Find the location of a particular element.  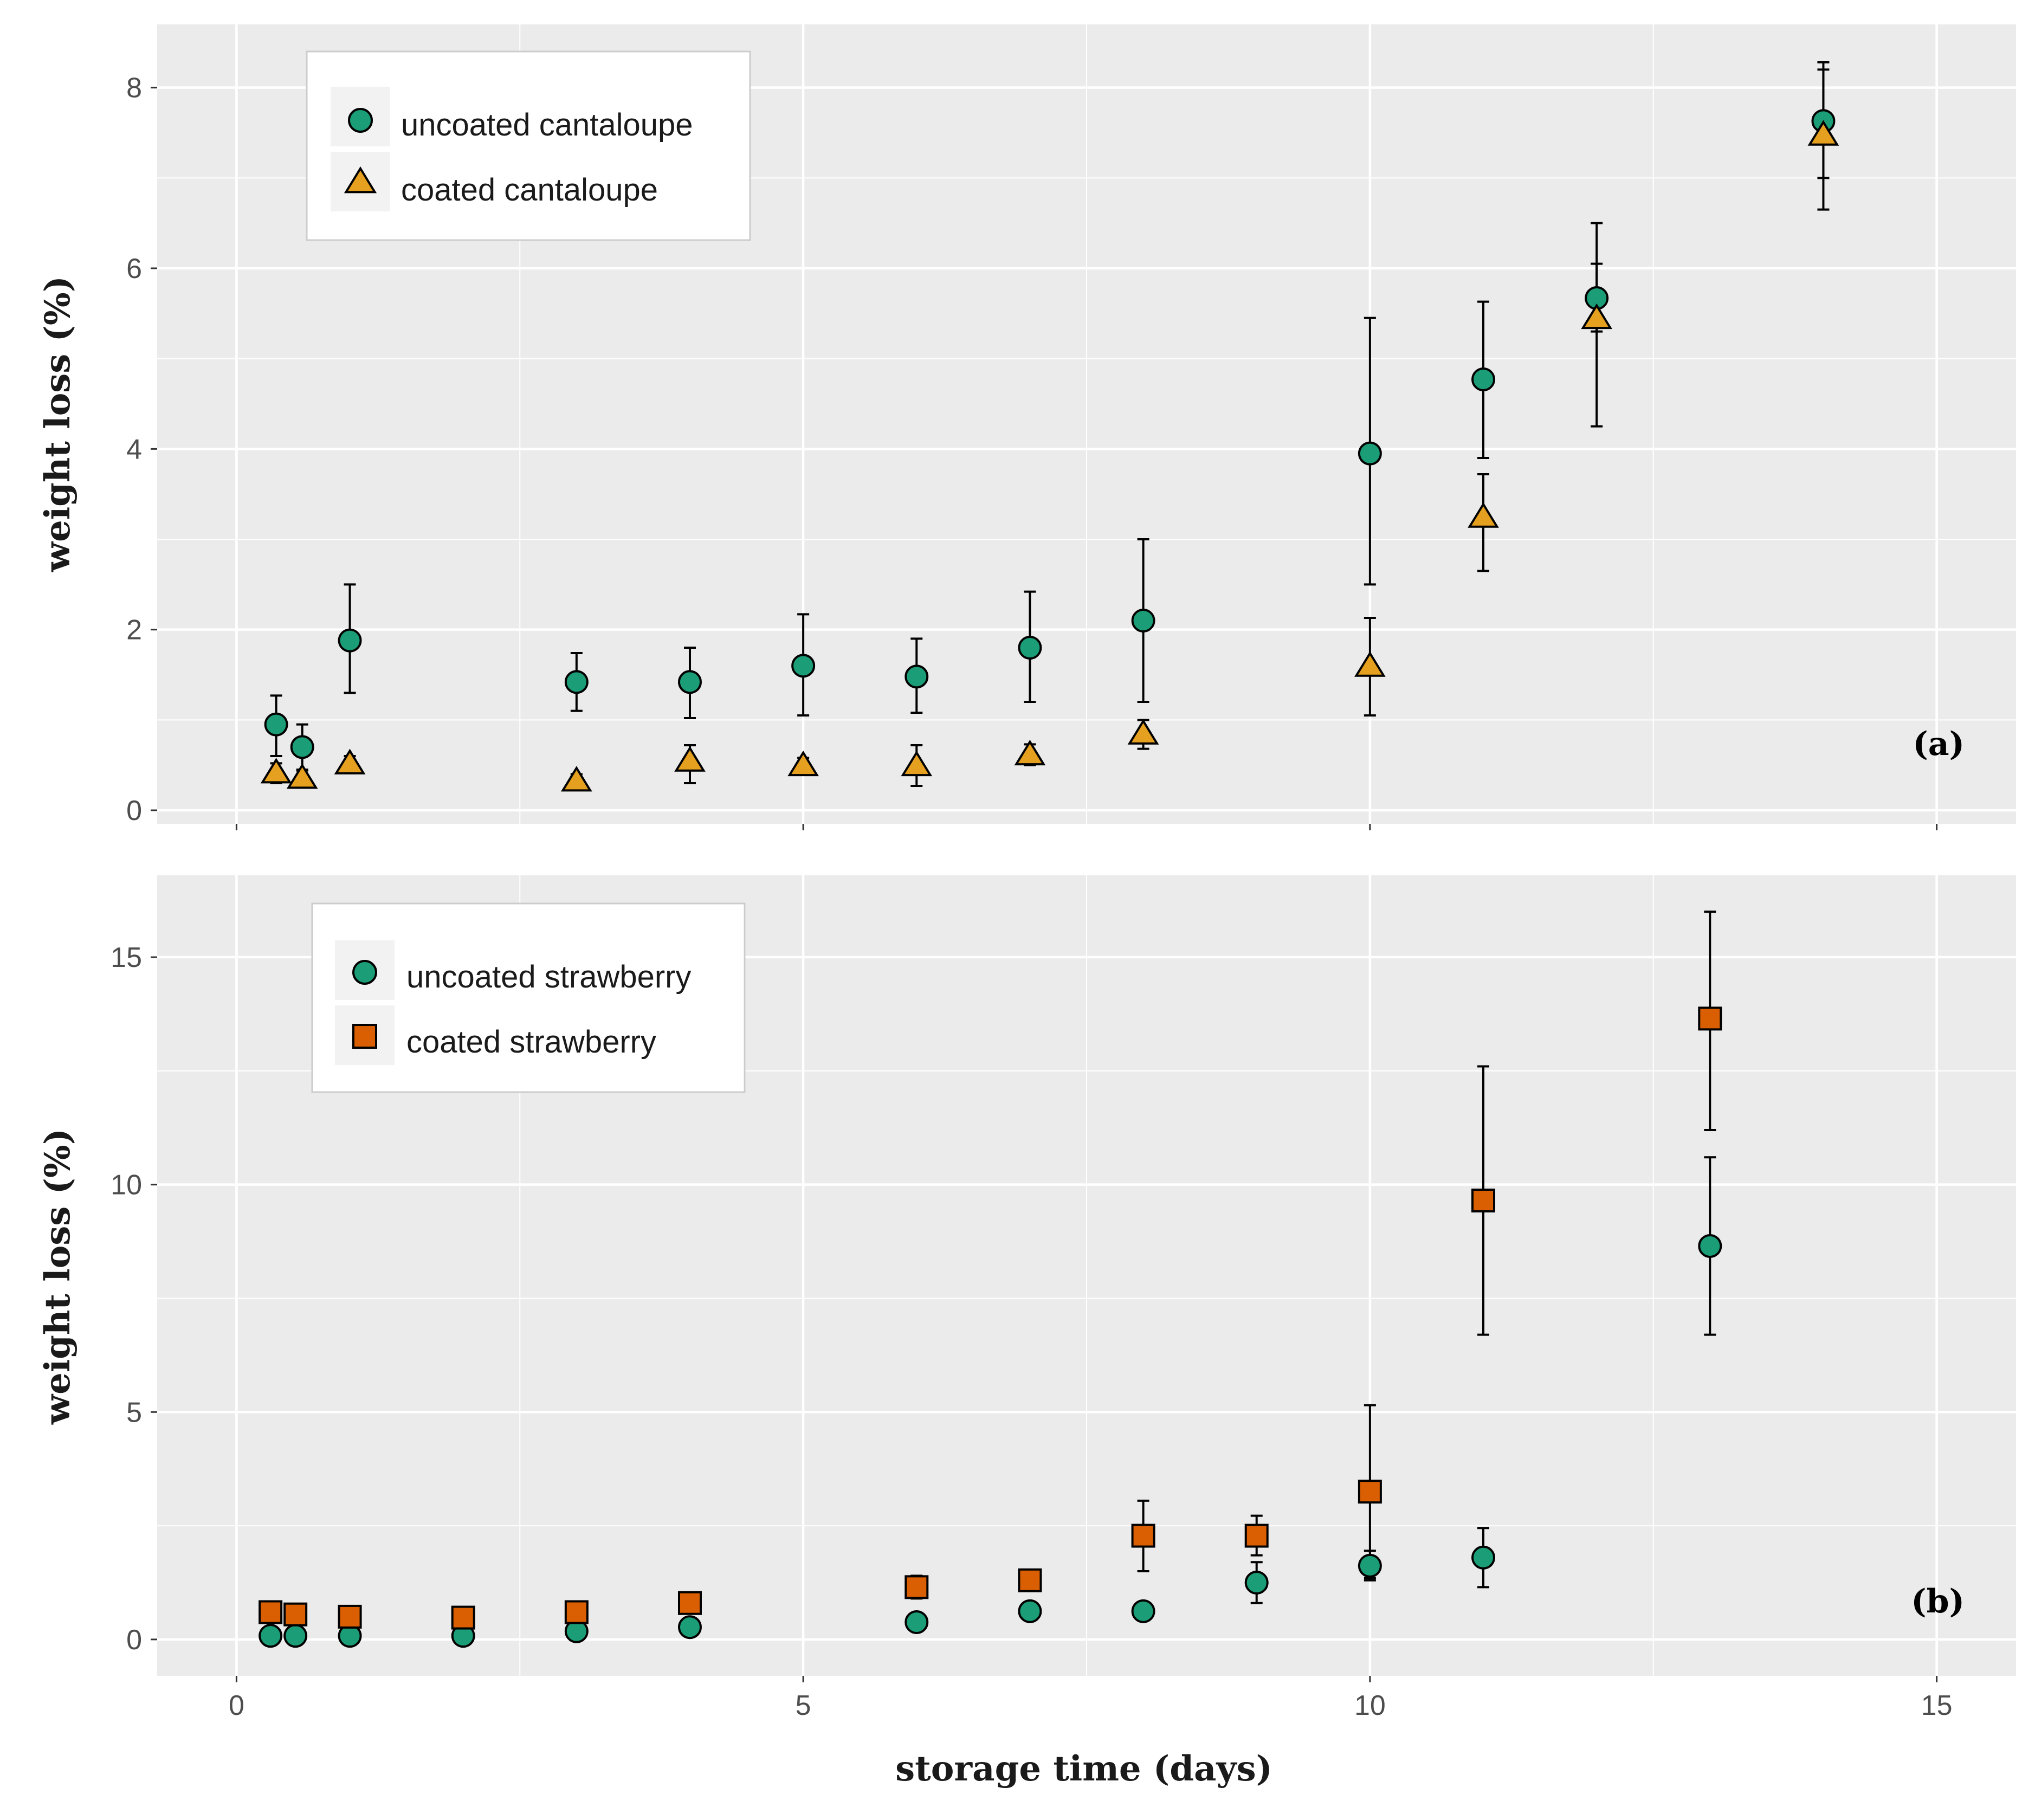

legend-label-a-1: uncoated cantaloupe is located at coordinates (547, 125).